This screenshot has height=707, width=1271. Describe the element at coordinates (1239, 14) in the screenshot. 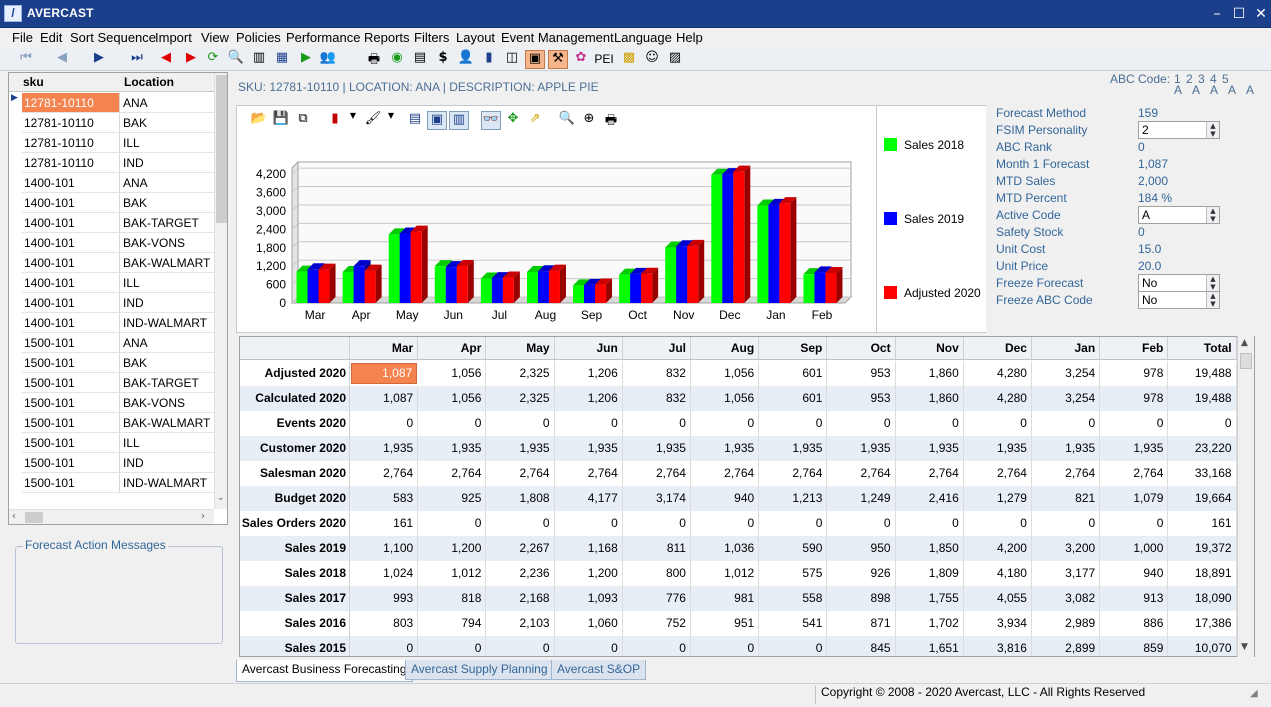

I see `maximize-icon: ☐` at that location.